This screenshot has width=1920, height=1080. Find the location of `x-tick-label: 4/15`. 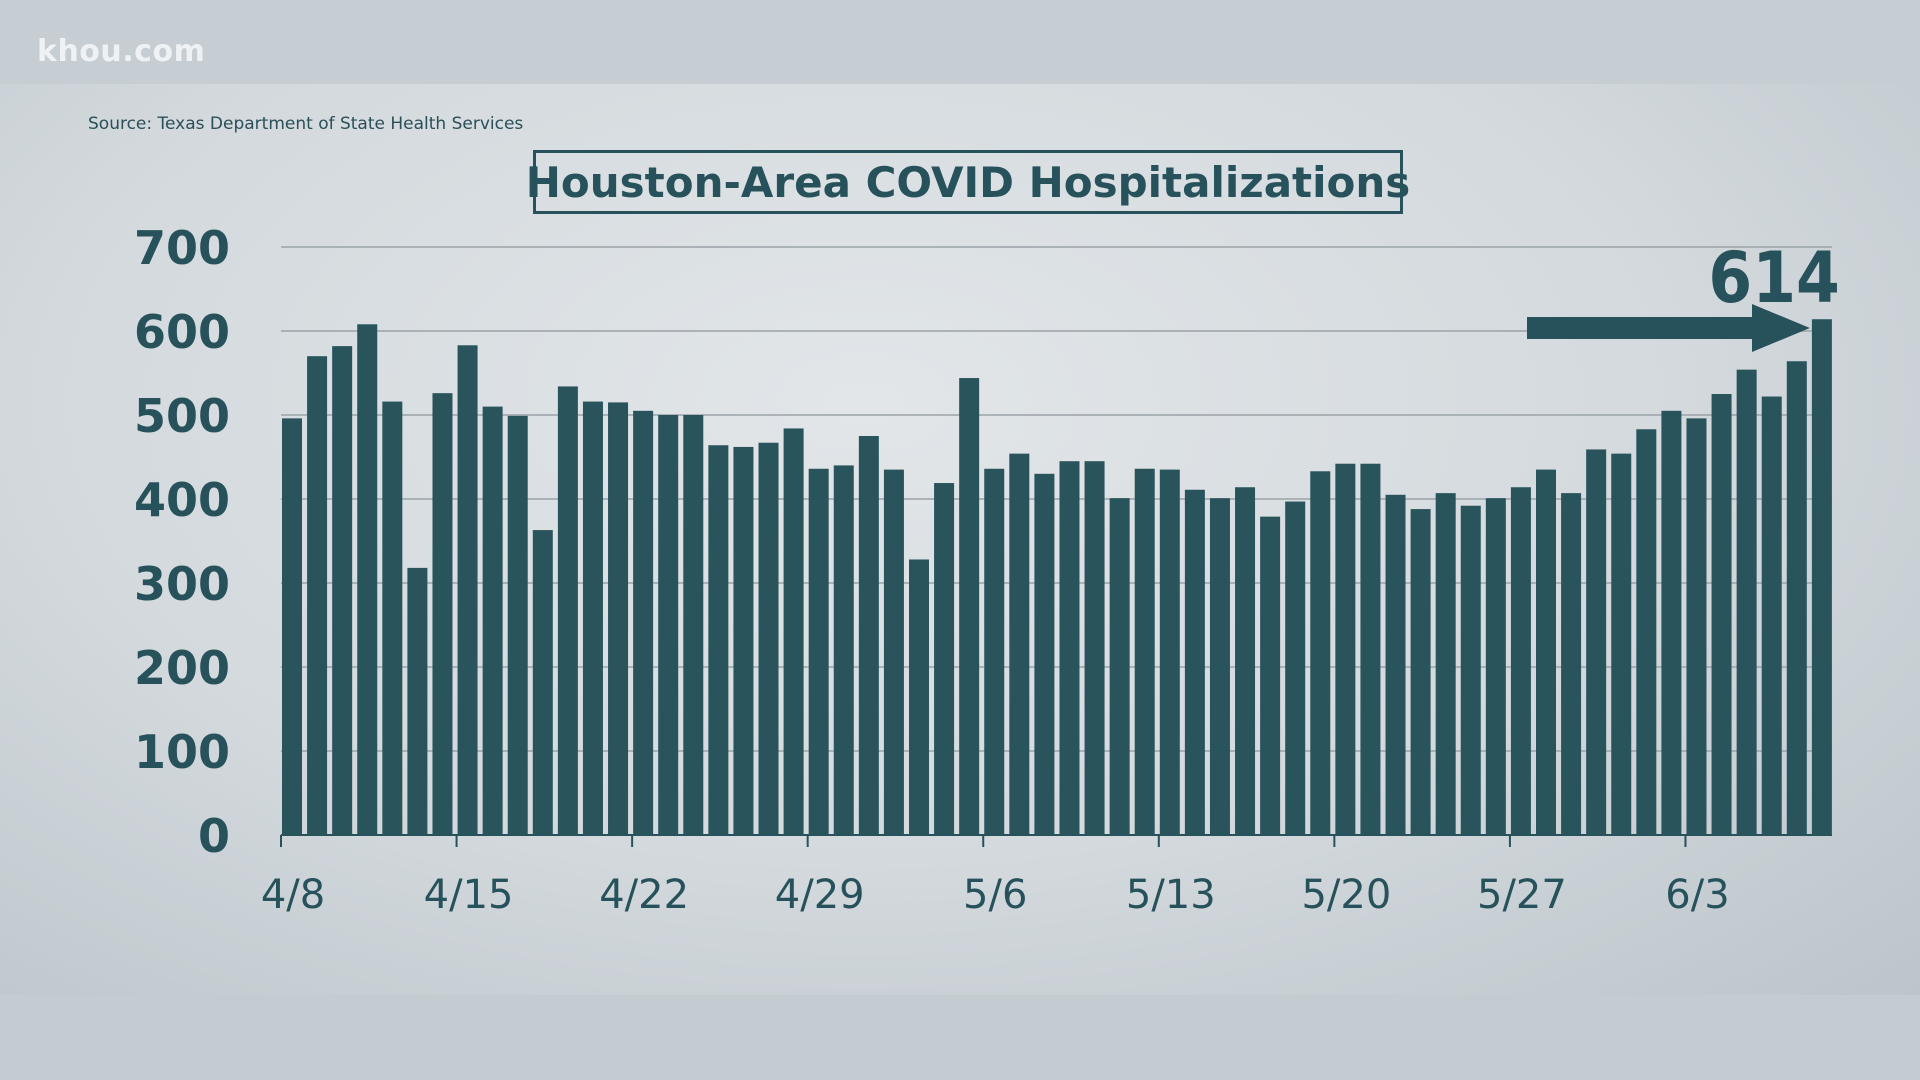

x-tick-label: 4/15 is located at coordinates (469, 895).